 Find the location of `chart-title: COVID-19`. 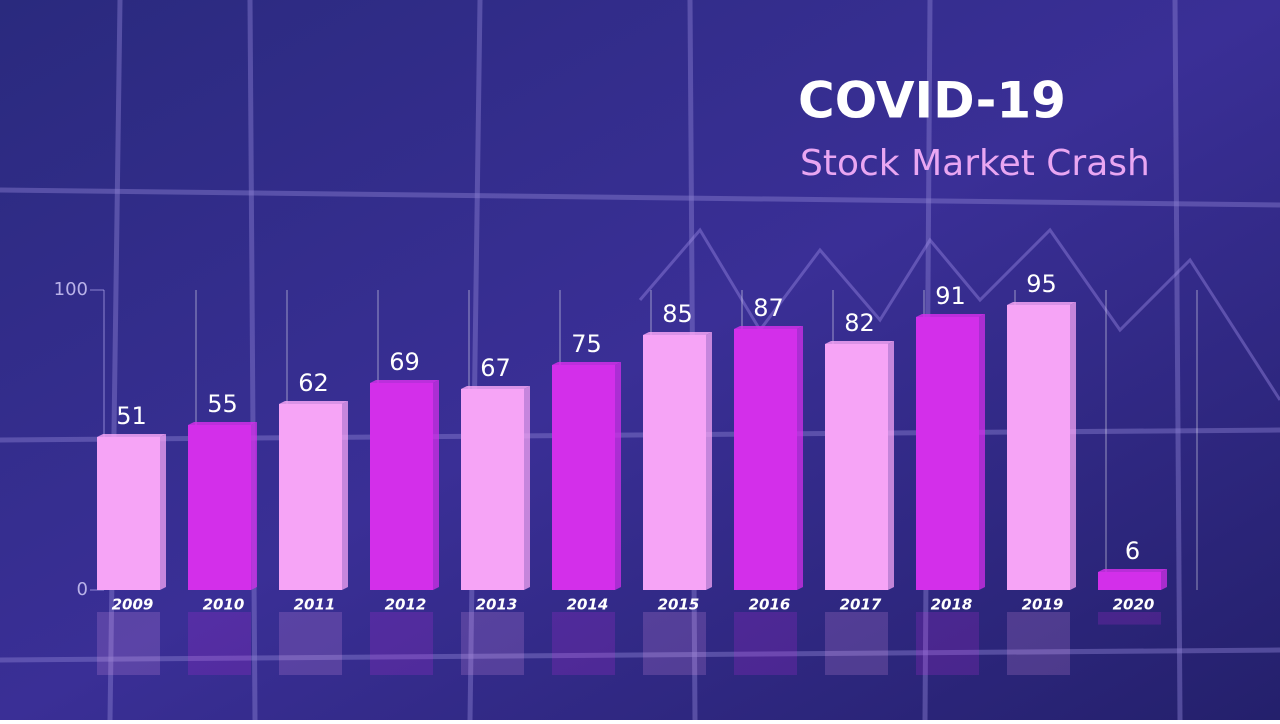

chart-title: COVID-19 is located at coordinates (932, 101).